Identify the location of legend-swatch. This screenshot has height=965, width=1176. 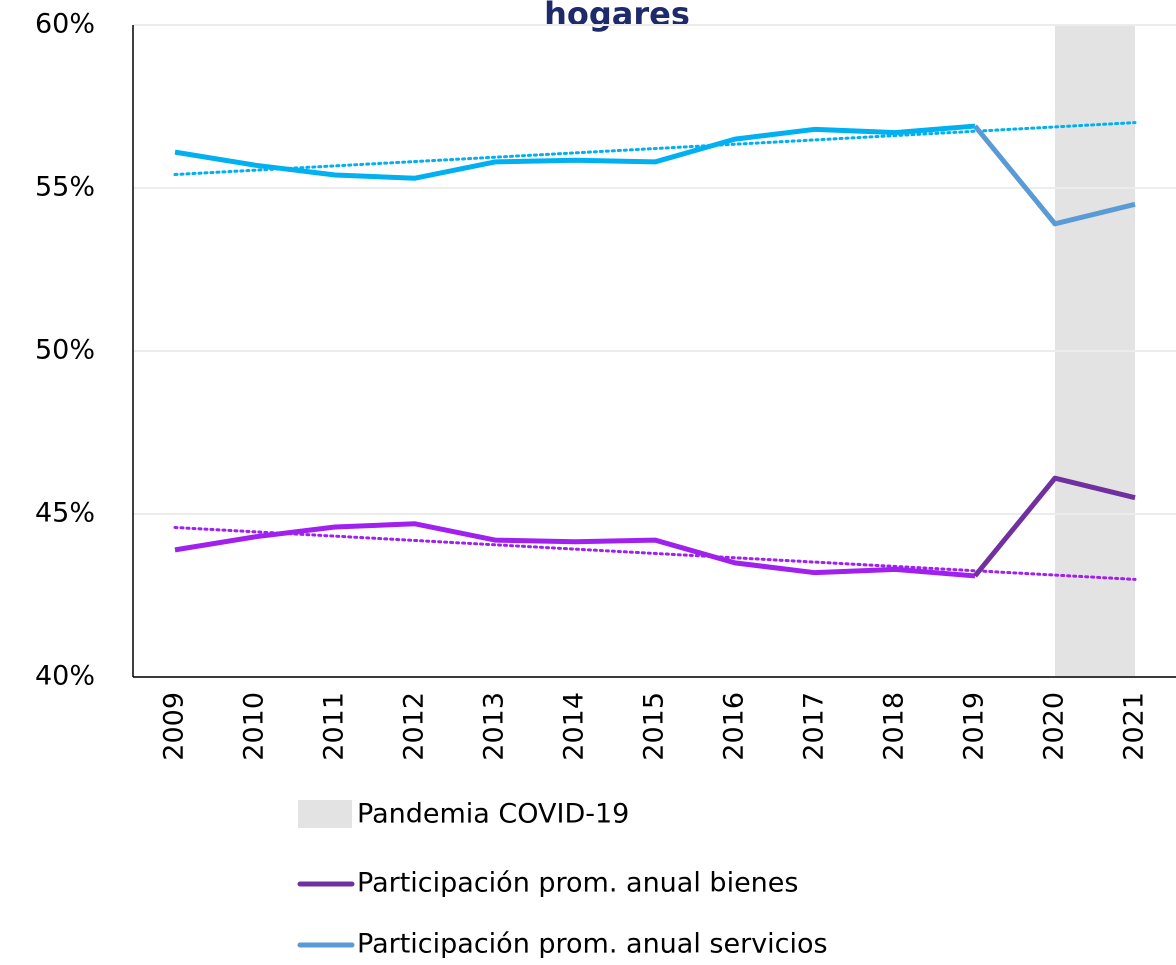
(325, 814).